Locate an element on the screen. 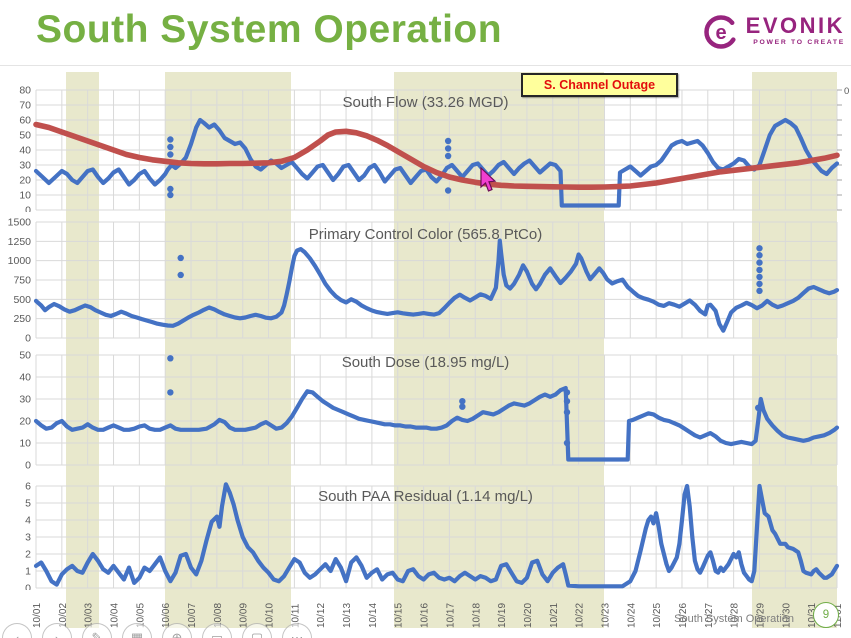 Image resolution: width=851 pixels, height=638 pixels. x-tick-label: 10/26 is located at coordinates (683, 615).